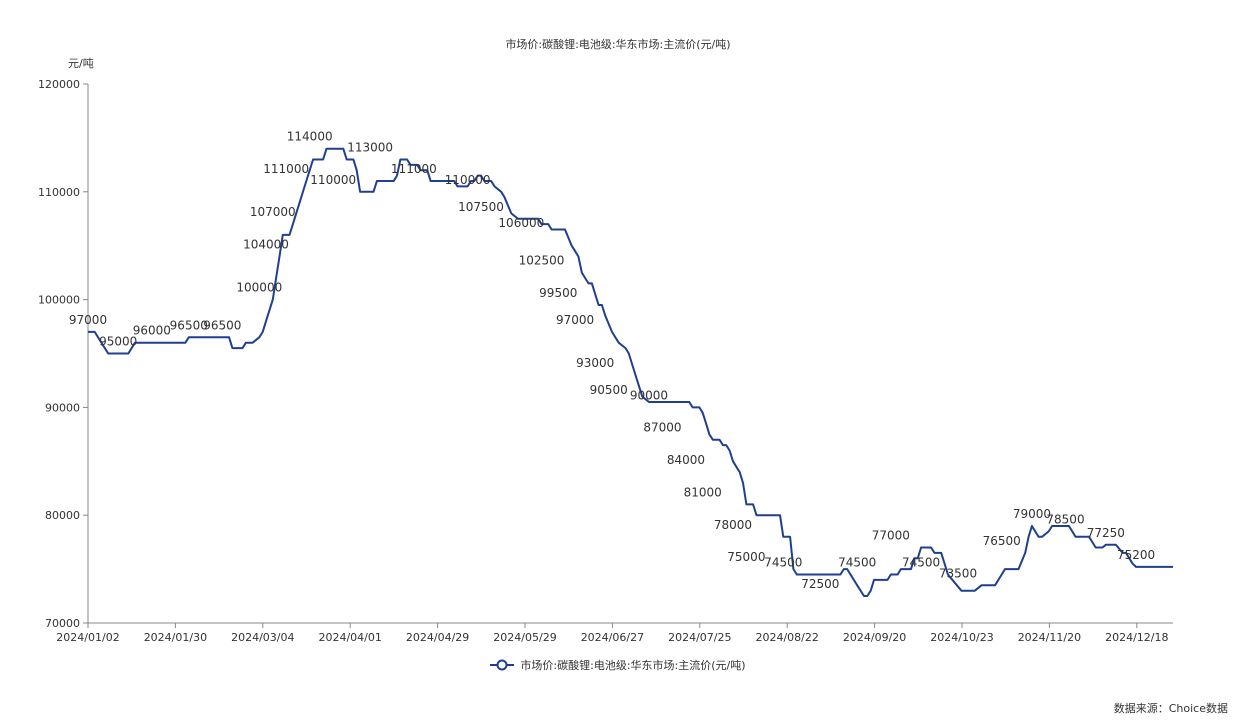 The image size is (1236, 724). What do you see at coordinates (1032, 514) in the screenshot?
I see `data-label: 79000` at bounding box center [1032, 514].